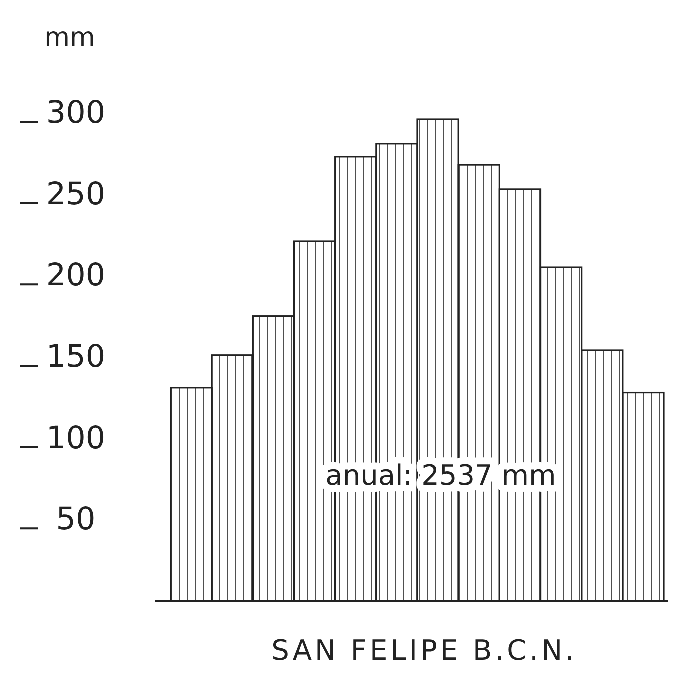 This screenshot has width=676, height=682. Describe the element at coordinates (70, 38) in the screenshot. I see `y-axis-title: mm` at that location.